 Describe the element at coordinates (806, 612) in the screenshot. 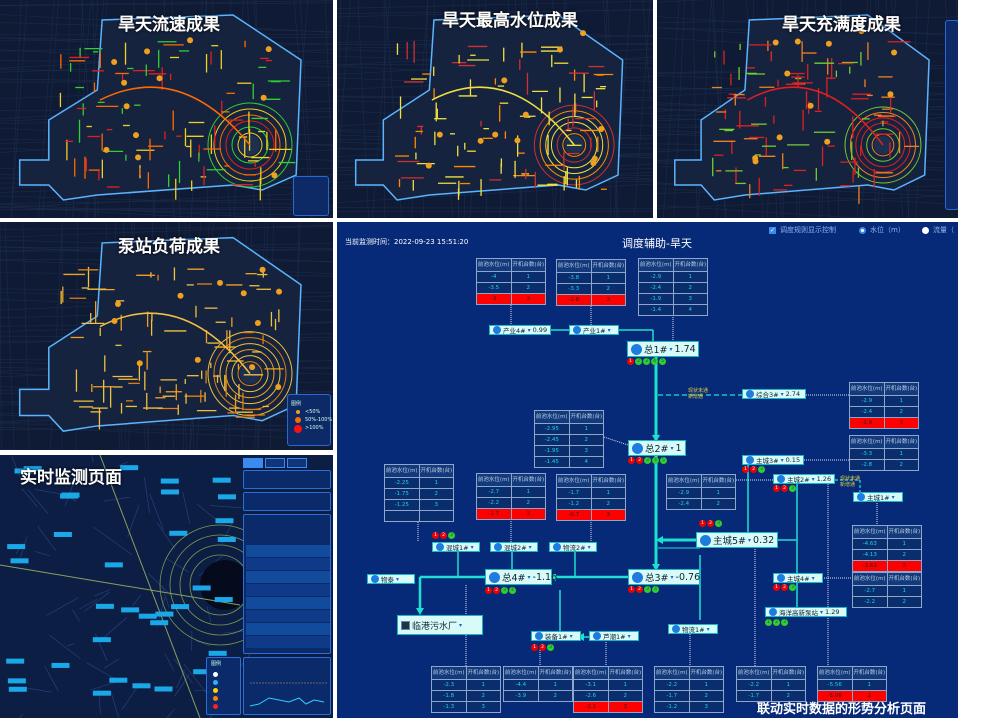

I see `pump-station-node: 海洋高新泵站 ▾ 1.29` at that location.